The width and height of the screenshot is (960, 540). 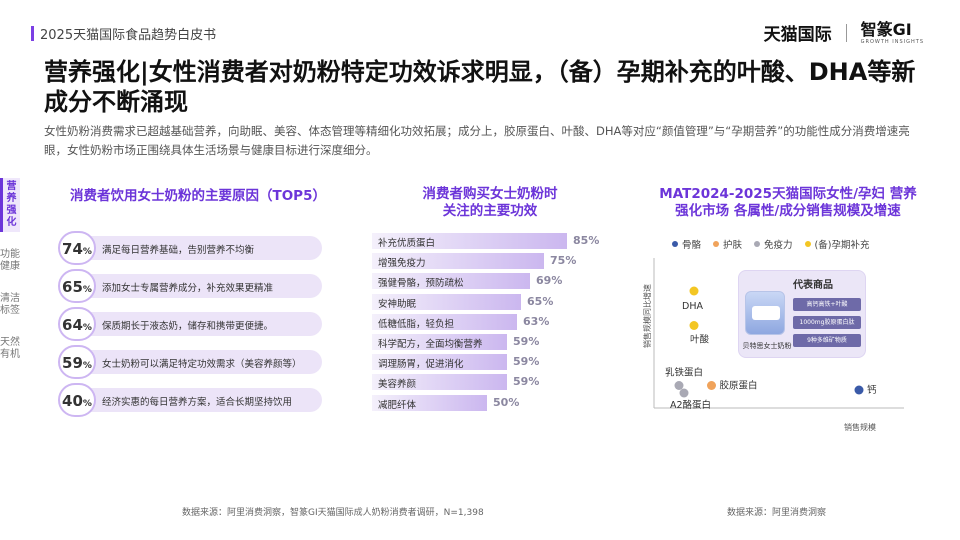 What do you see at coordinates (827, 304) in the screenshot?
I see `product-tag: 高钙高铁+叶酸` at bounding box center [827, 304].